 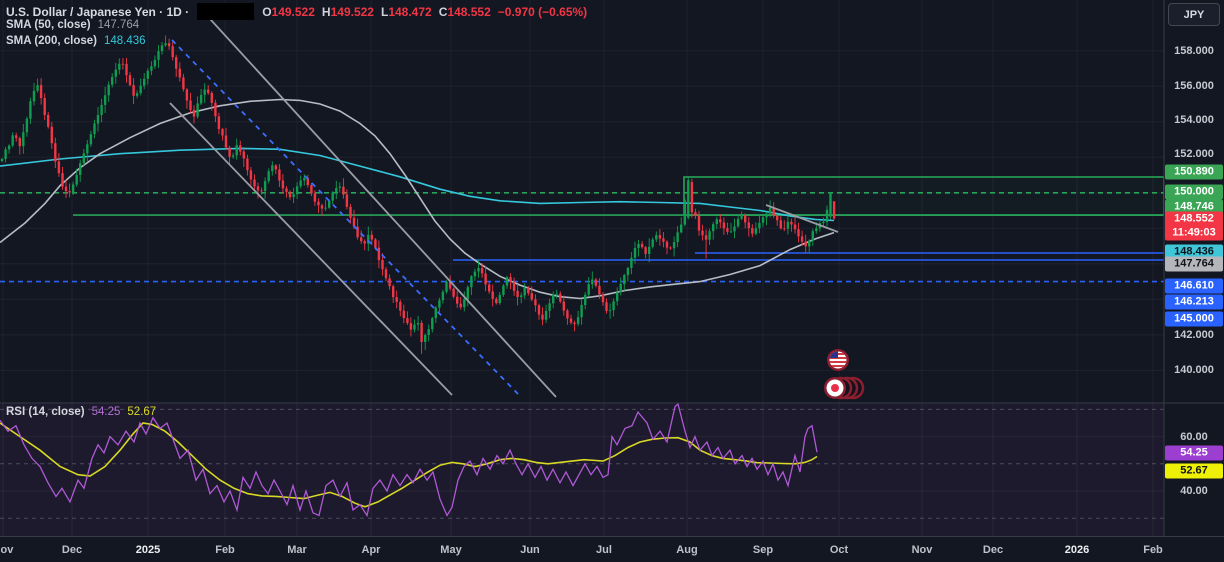 What do you see at coordinates (1194, 437) in the screenshot?
I see `price-axis-tick: 60.00` at bounding box center [1194, 437].